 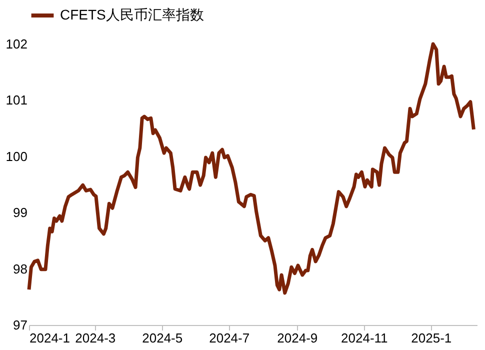 What do you see at coordinates (17, 44) in the screenshot?
I see `y-tick-label: 102` at bounding box center [17, 44].